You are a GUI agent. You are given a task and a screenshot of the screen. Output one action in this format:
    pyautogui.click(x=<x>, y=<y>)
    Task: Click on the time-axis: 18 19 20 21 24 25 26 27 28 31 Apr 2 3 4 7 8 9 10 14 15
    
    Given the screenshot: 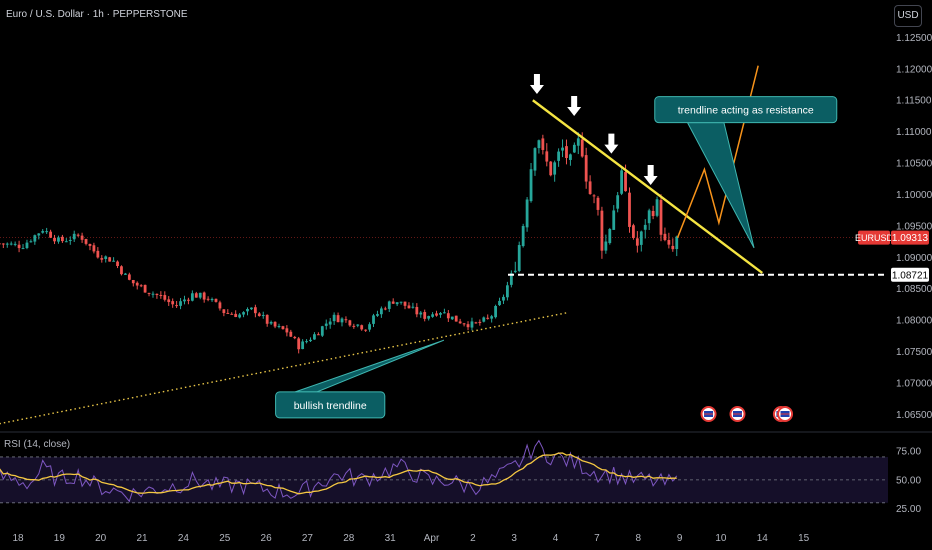 What is the action you would take?
    pyautogui.click(x=410, y=538)
    